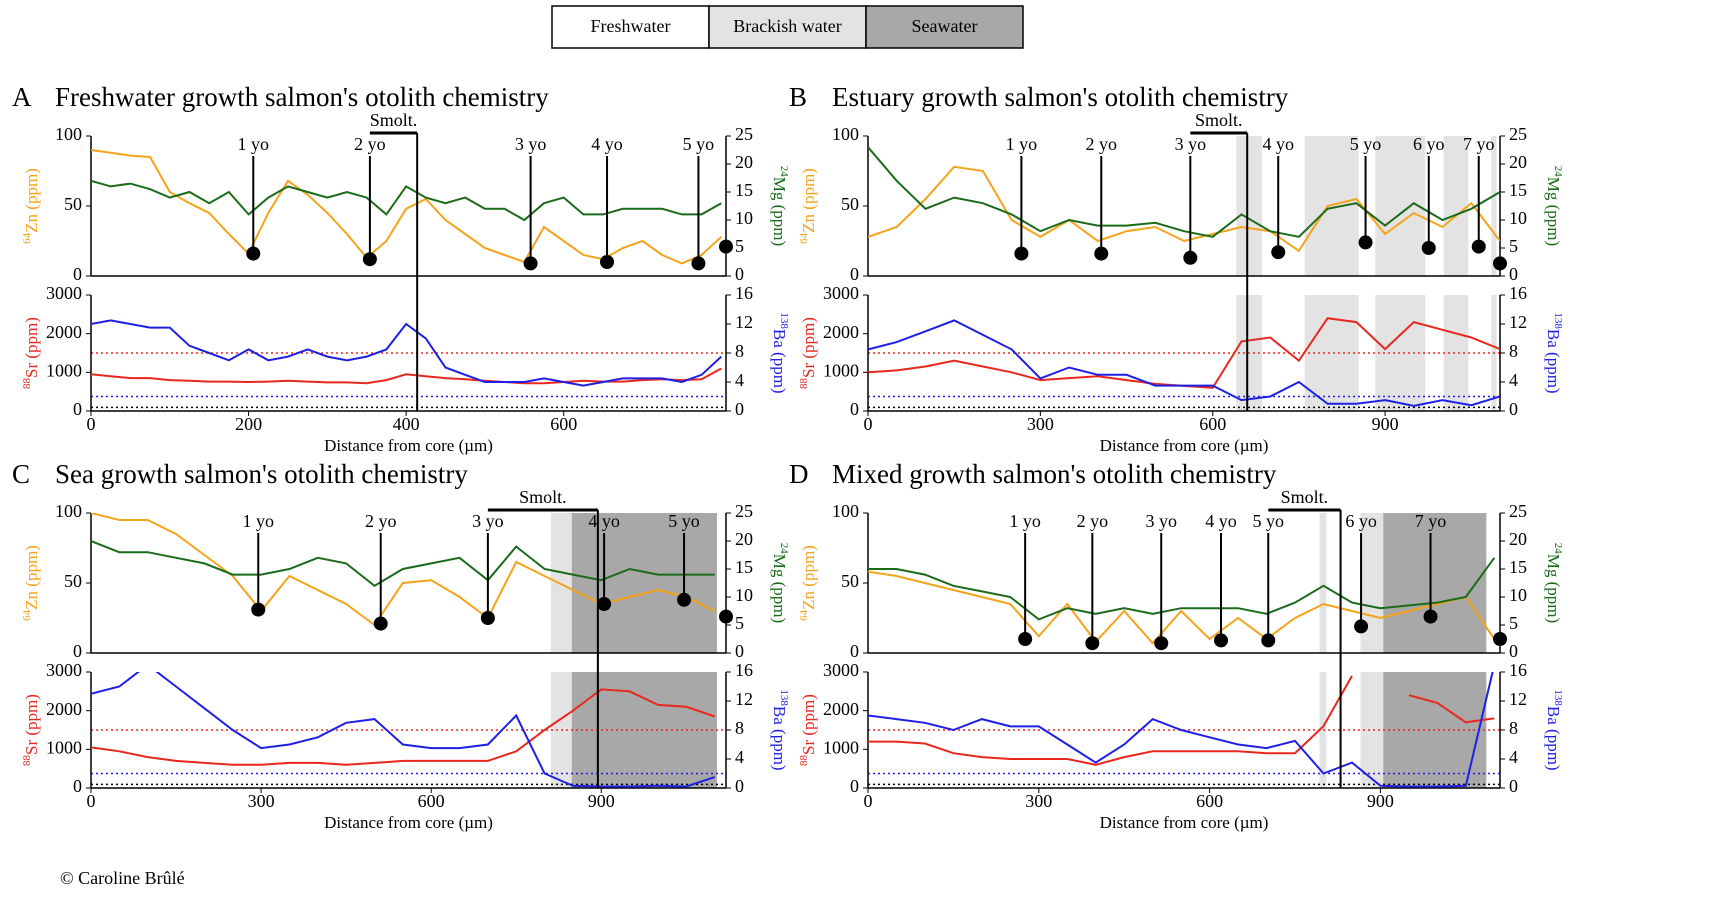  What do you see at coordinates (1209, 801) in the screenshot?
I see `x-tick-label: 600` at bounding box center [1209, 801].